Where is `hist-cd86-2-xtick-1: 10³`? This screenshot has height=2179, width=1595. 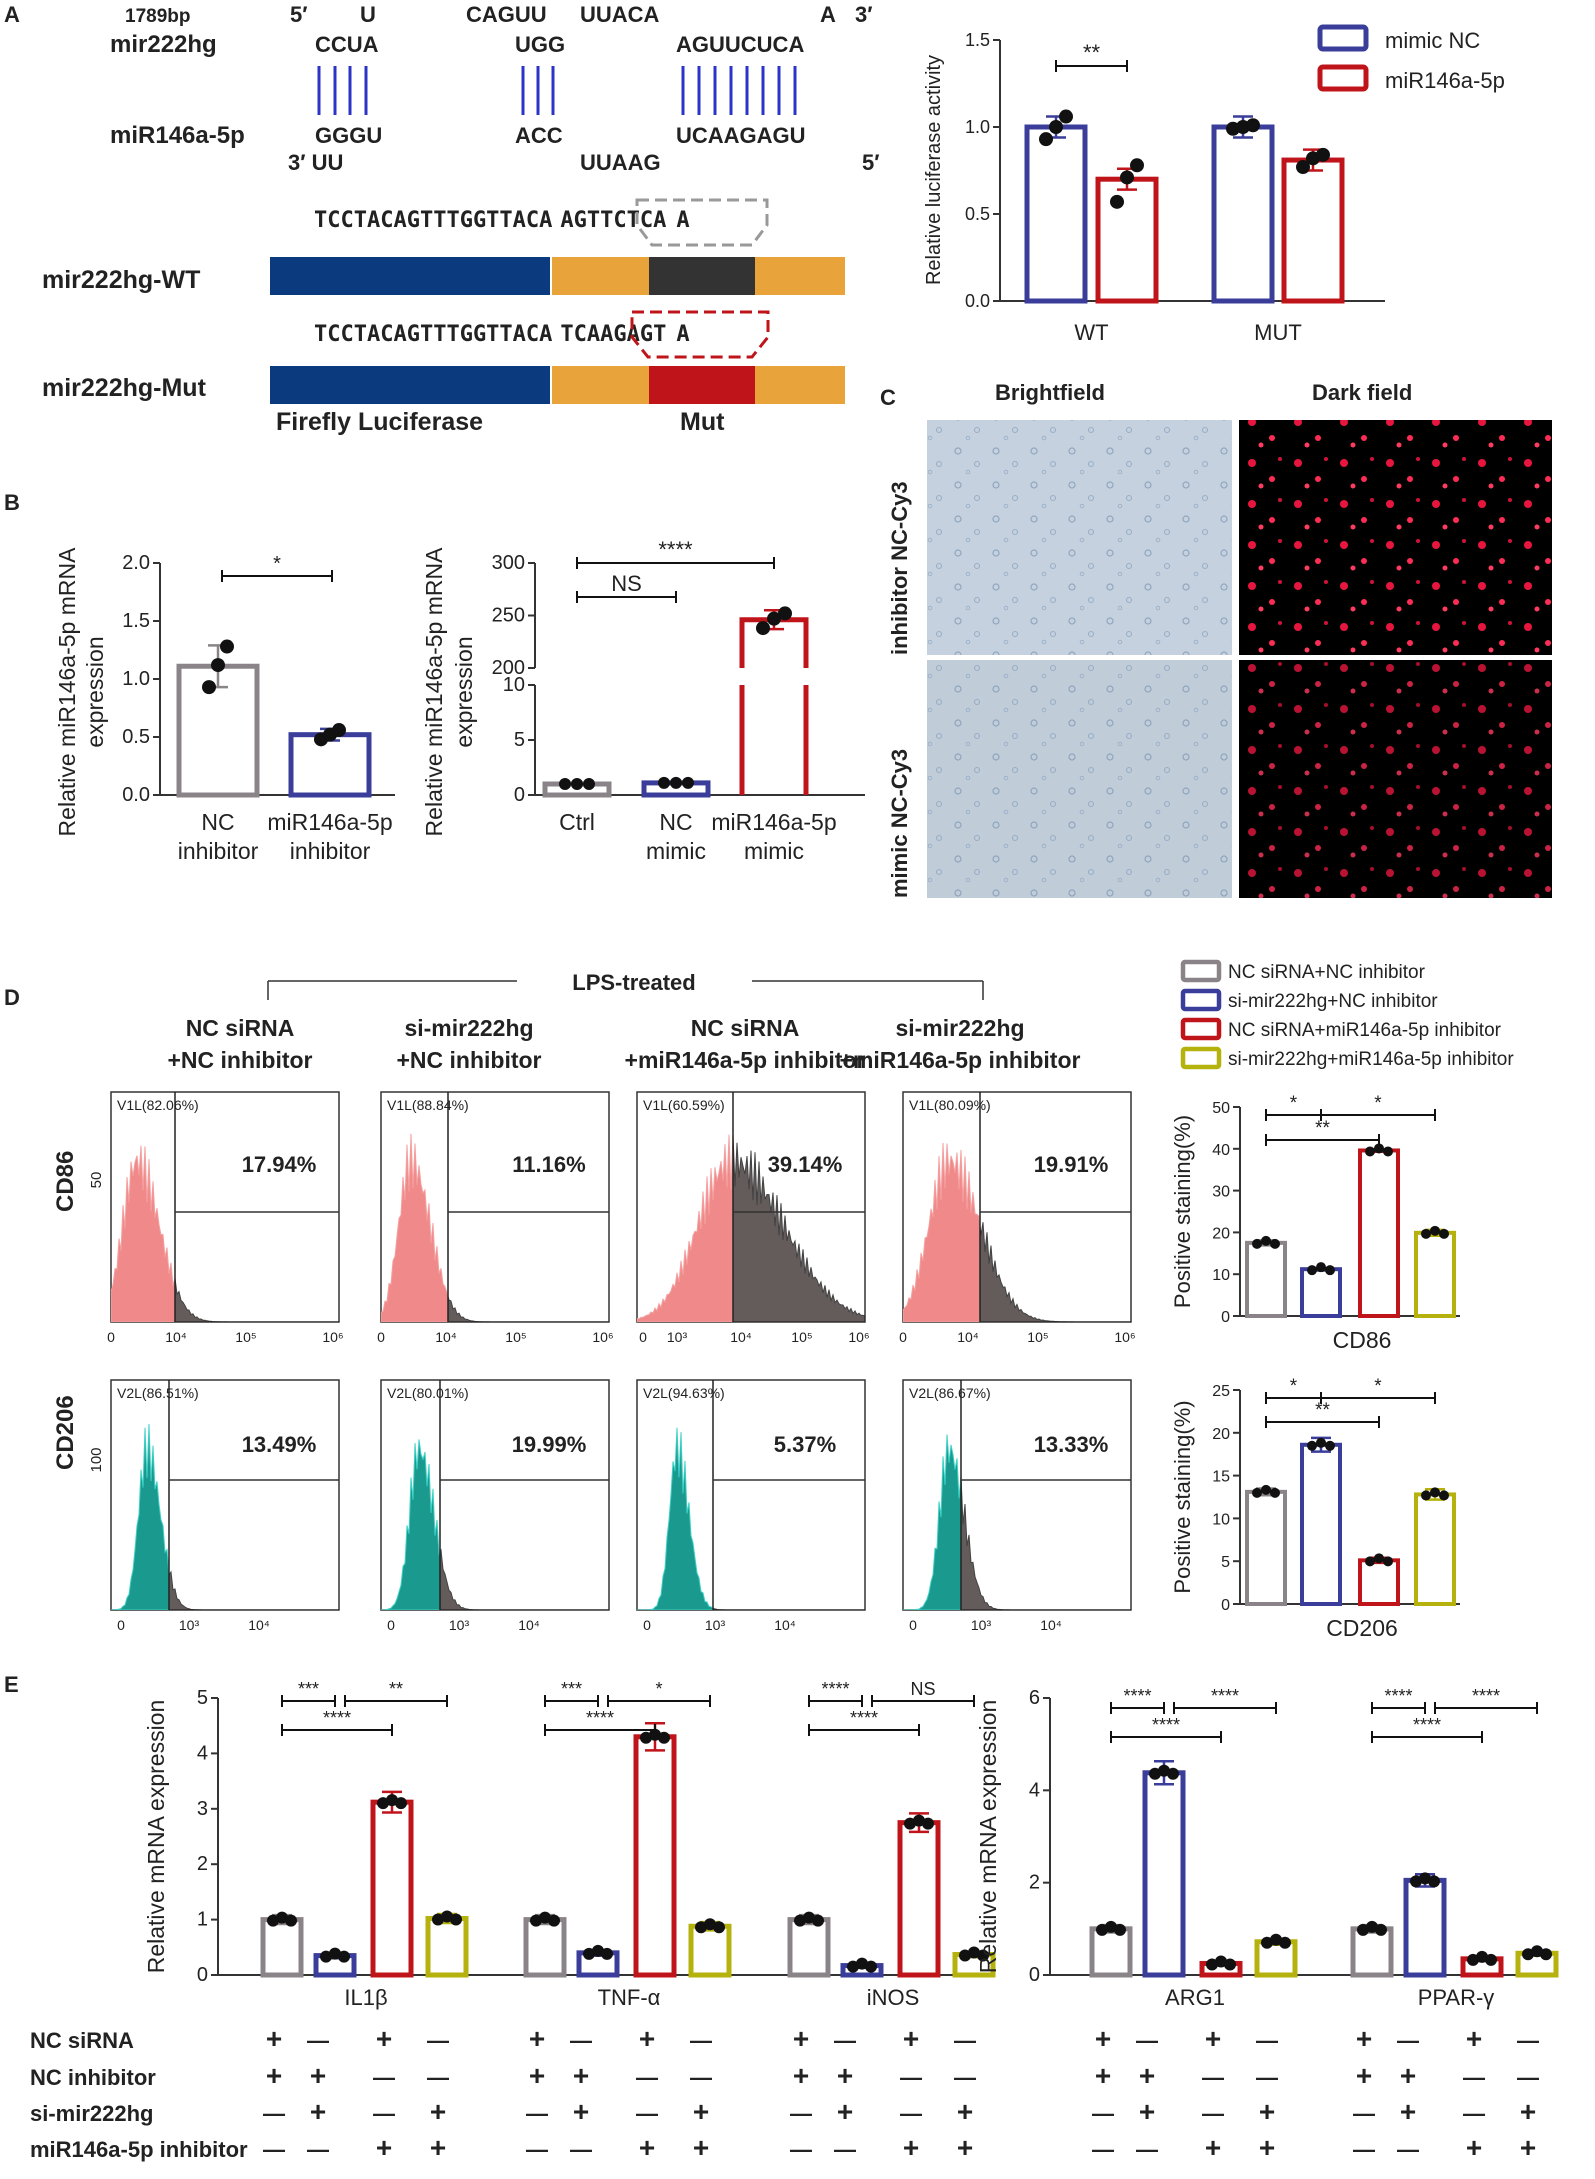 hist-cd86-2-xtick-1: 10³ is located at coordinates (677, 1337).